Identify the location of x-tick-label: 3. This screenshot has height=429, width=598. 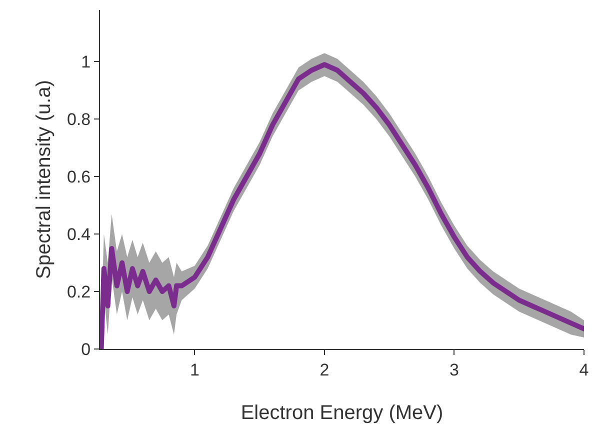
(454, 370).